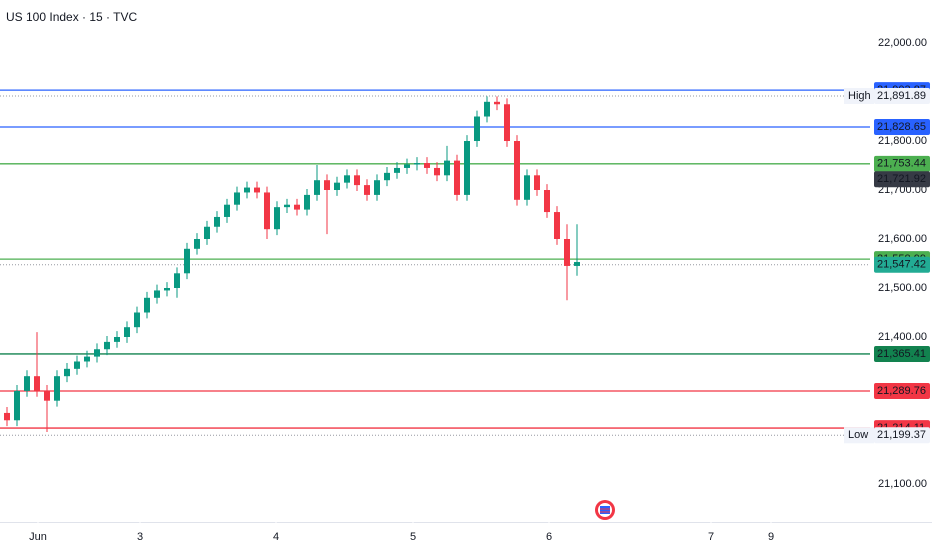 The height and width of the screenshot is (550, 932). I want to click on x-tick-label: 9, so click(771, 537).